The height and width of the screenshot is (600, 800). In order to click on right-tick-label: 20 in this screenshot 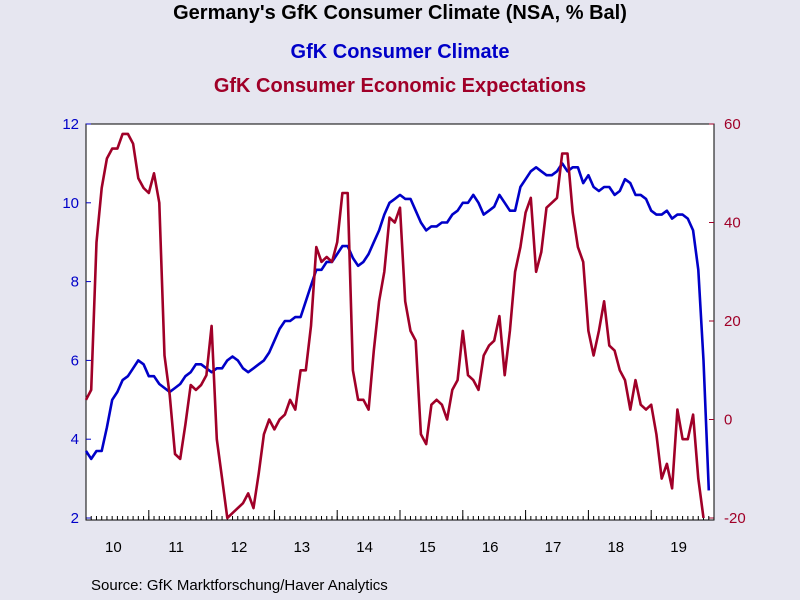, I will do `click(732, 321)`.